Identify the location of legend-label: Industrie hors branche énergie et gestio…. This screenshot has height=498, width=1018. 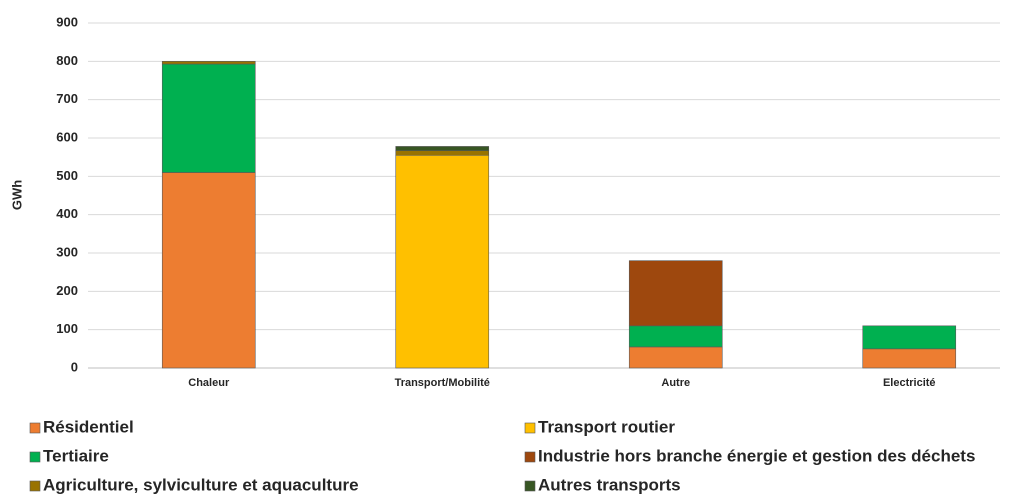
(756, 455).